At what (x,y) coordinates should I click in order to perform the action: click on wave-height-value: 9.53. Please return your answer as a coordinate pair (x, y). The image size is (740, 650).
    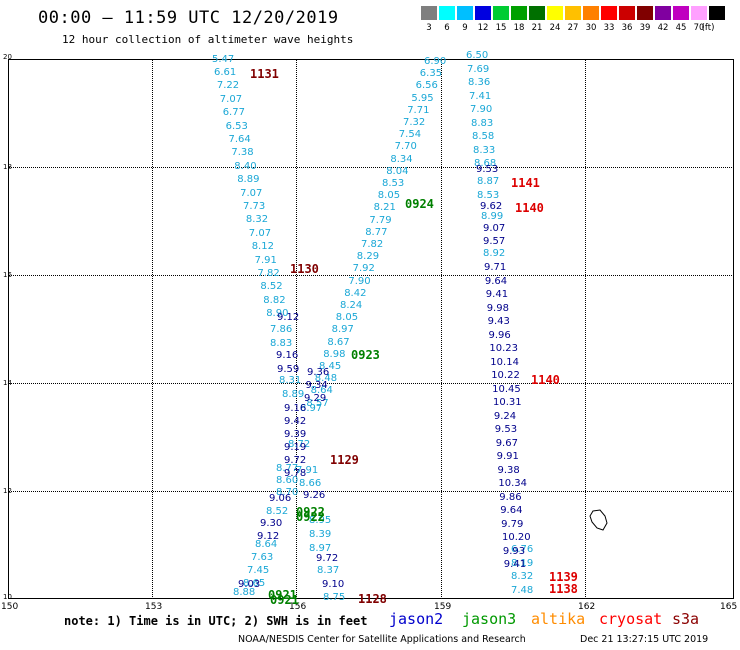
    Looking at the image, I should click on (487, 169).